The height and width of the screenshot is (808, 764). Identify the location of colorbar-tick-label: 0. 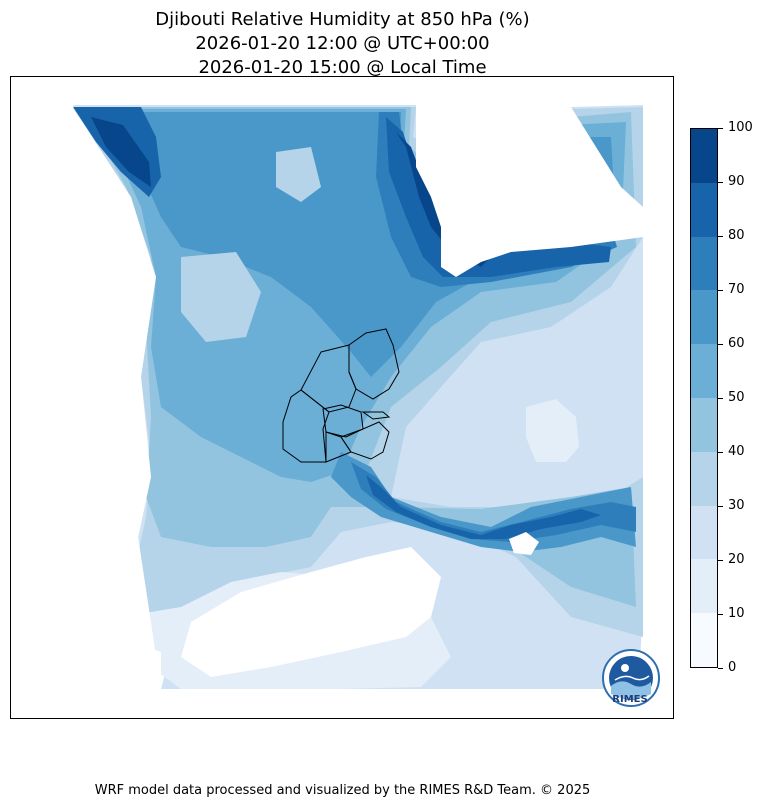
(732, 667).